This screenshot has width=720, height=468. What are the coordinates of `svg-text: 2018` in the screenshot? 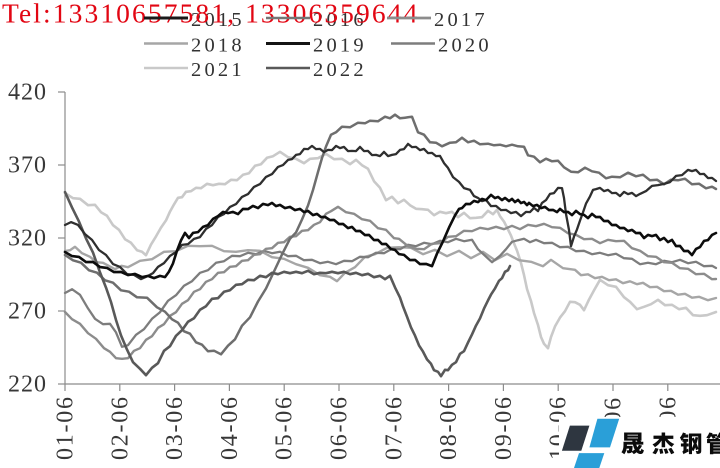 It's located at (218, 46).